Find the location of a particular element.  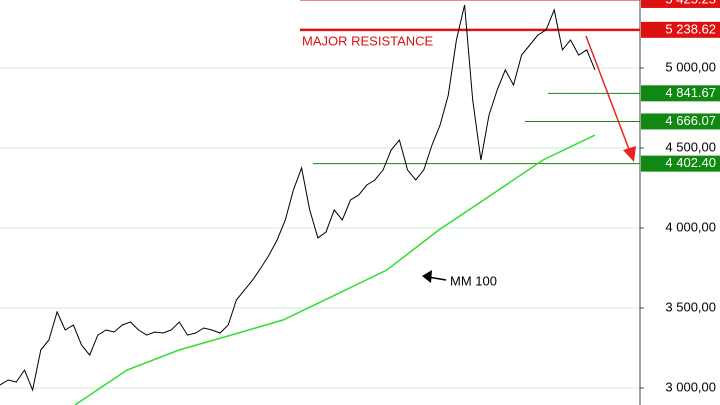

y-tick-label: 4 000,00 is located at coordinates (690, 226).